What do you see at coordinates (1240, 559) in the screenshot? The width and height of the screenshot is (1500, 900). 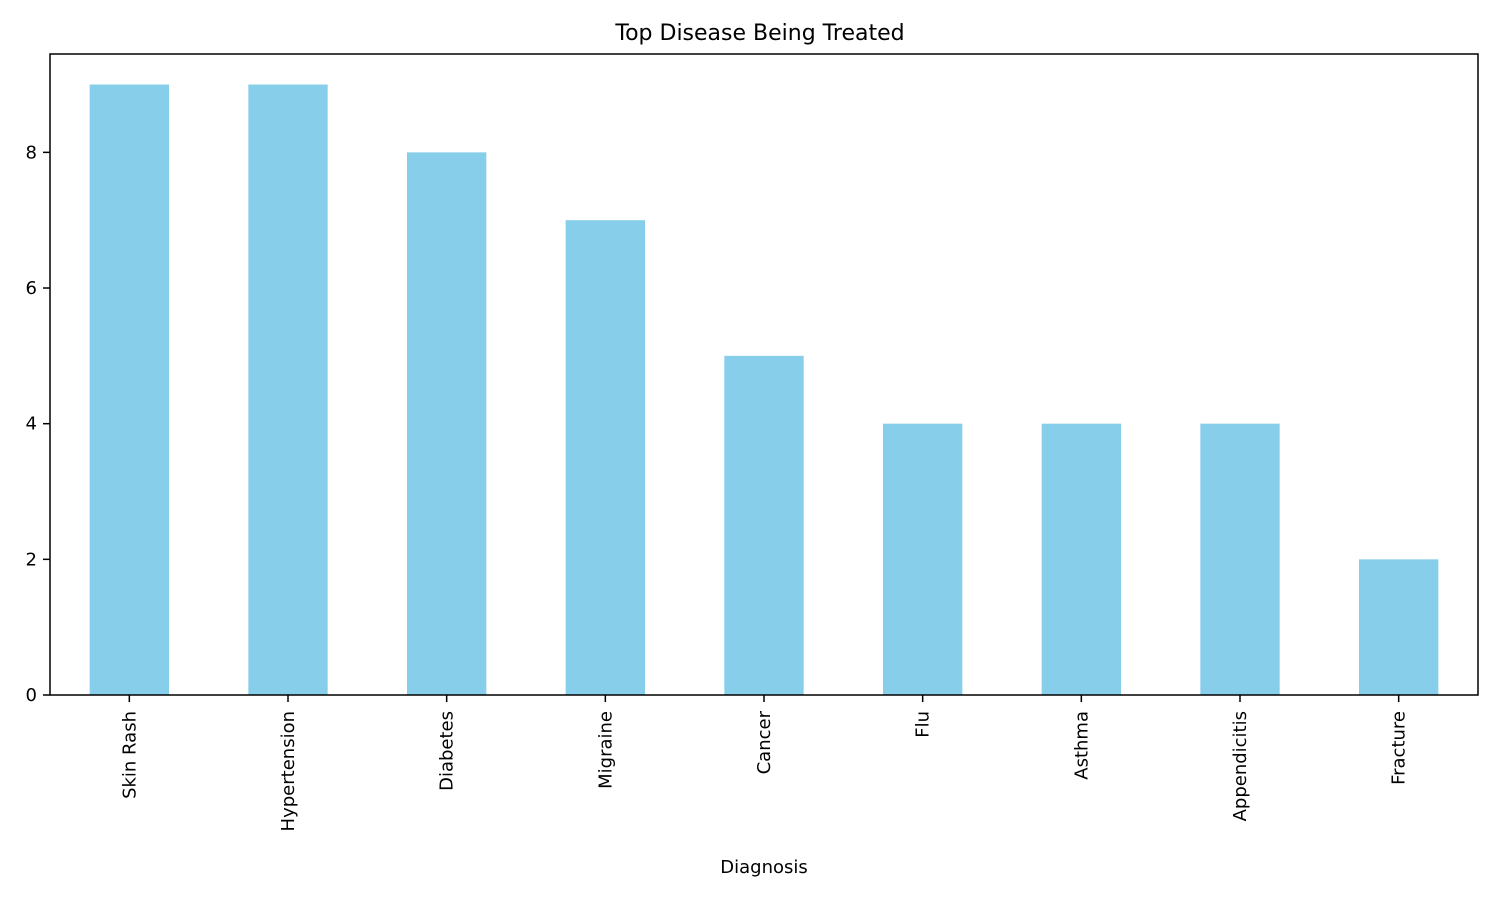 I see `bar-appendicitis` at bounding box center [1240, 559].